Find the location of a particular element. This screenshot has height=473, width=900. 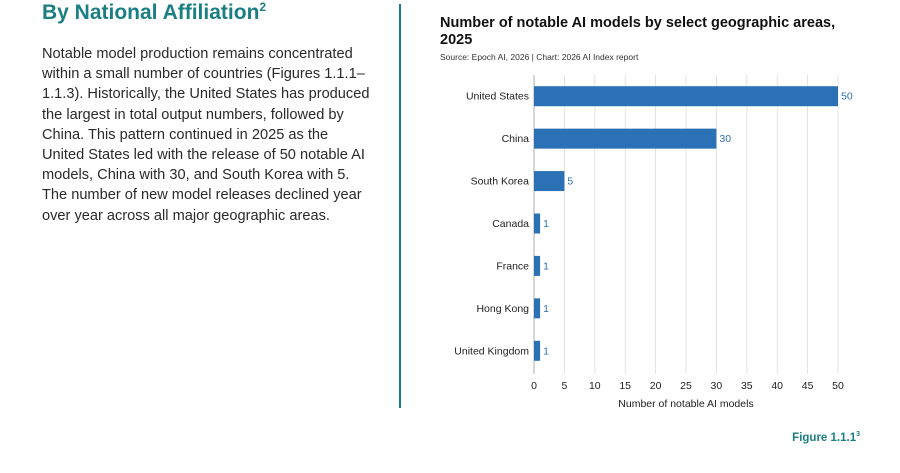

x-tick-label: 50 is located at coordinates (838, 386).